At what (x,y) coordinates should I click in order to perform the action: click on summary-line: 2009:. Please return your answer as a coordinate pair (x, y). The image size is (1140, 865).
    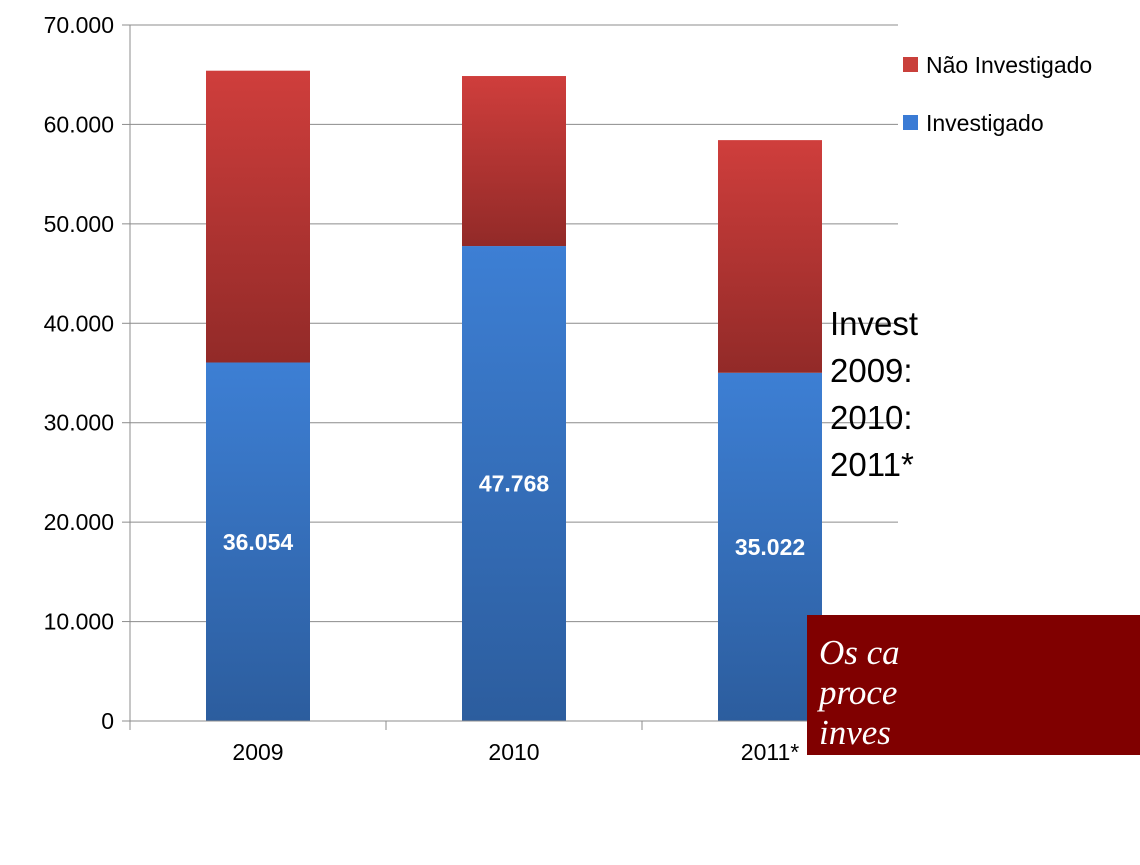
    Looking at the image, I should click on (871, 370).